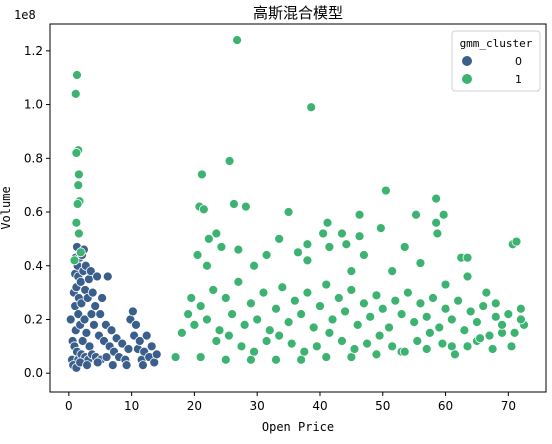 This screenshot has height=444, width=552. What do you see at coordinates (518, 61) in the screenshot?
I see `legend-label-0: 0` at bounding box center [518, 61].